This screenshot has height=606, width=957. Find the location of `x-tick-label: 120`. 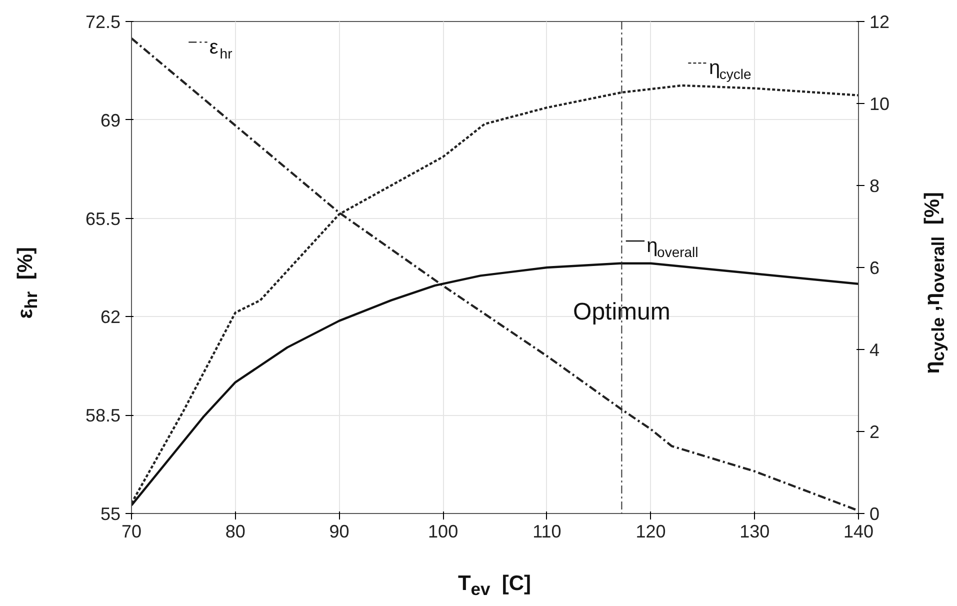

x-tick-label: 120 is located at coordinates (651, 532).